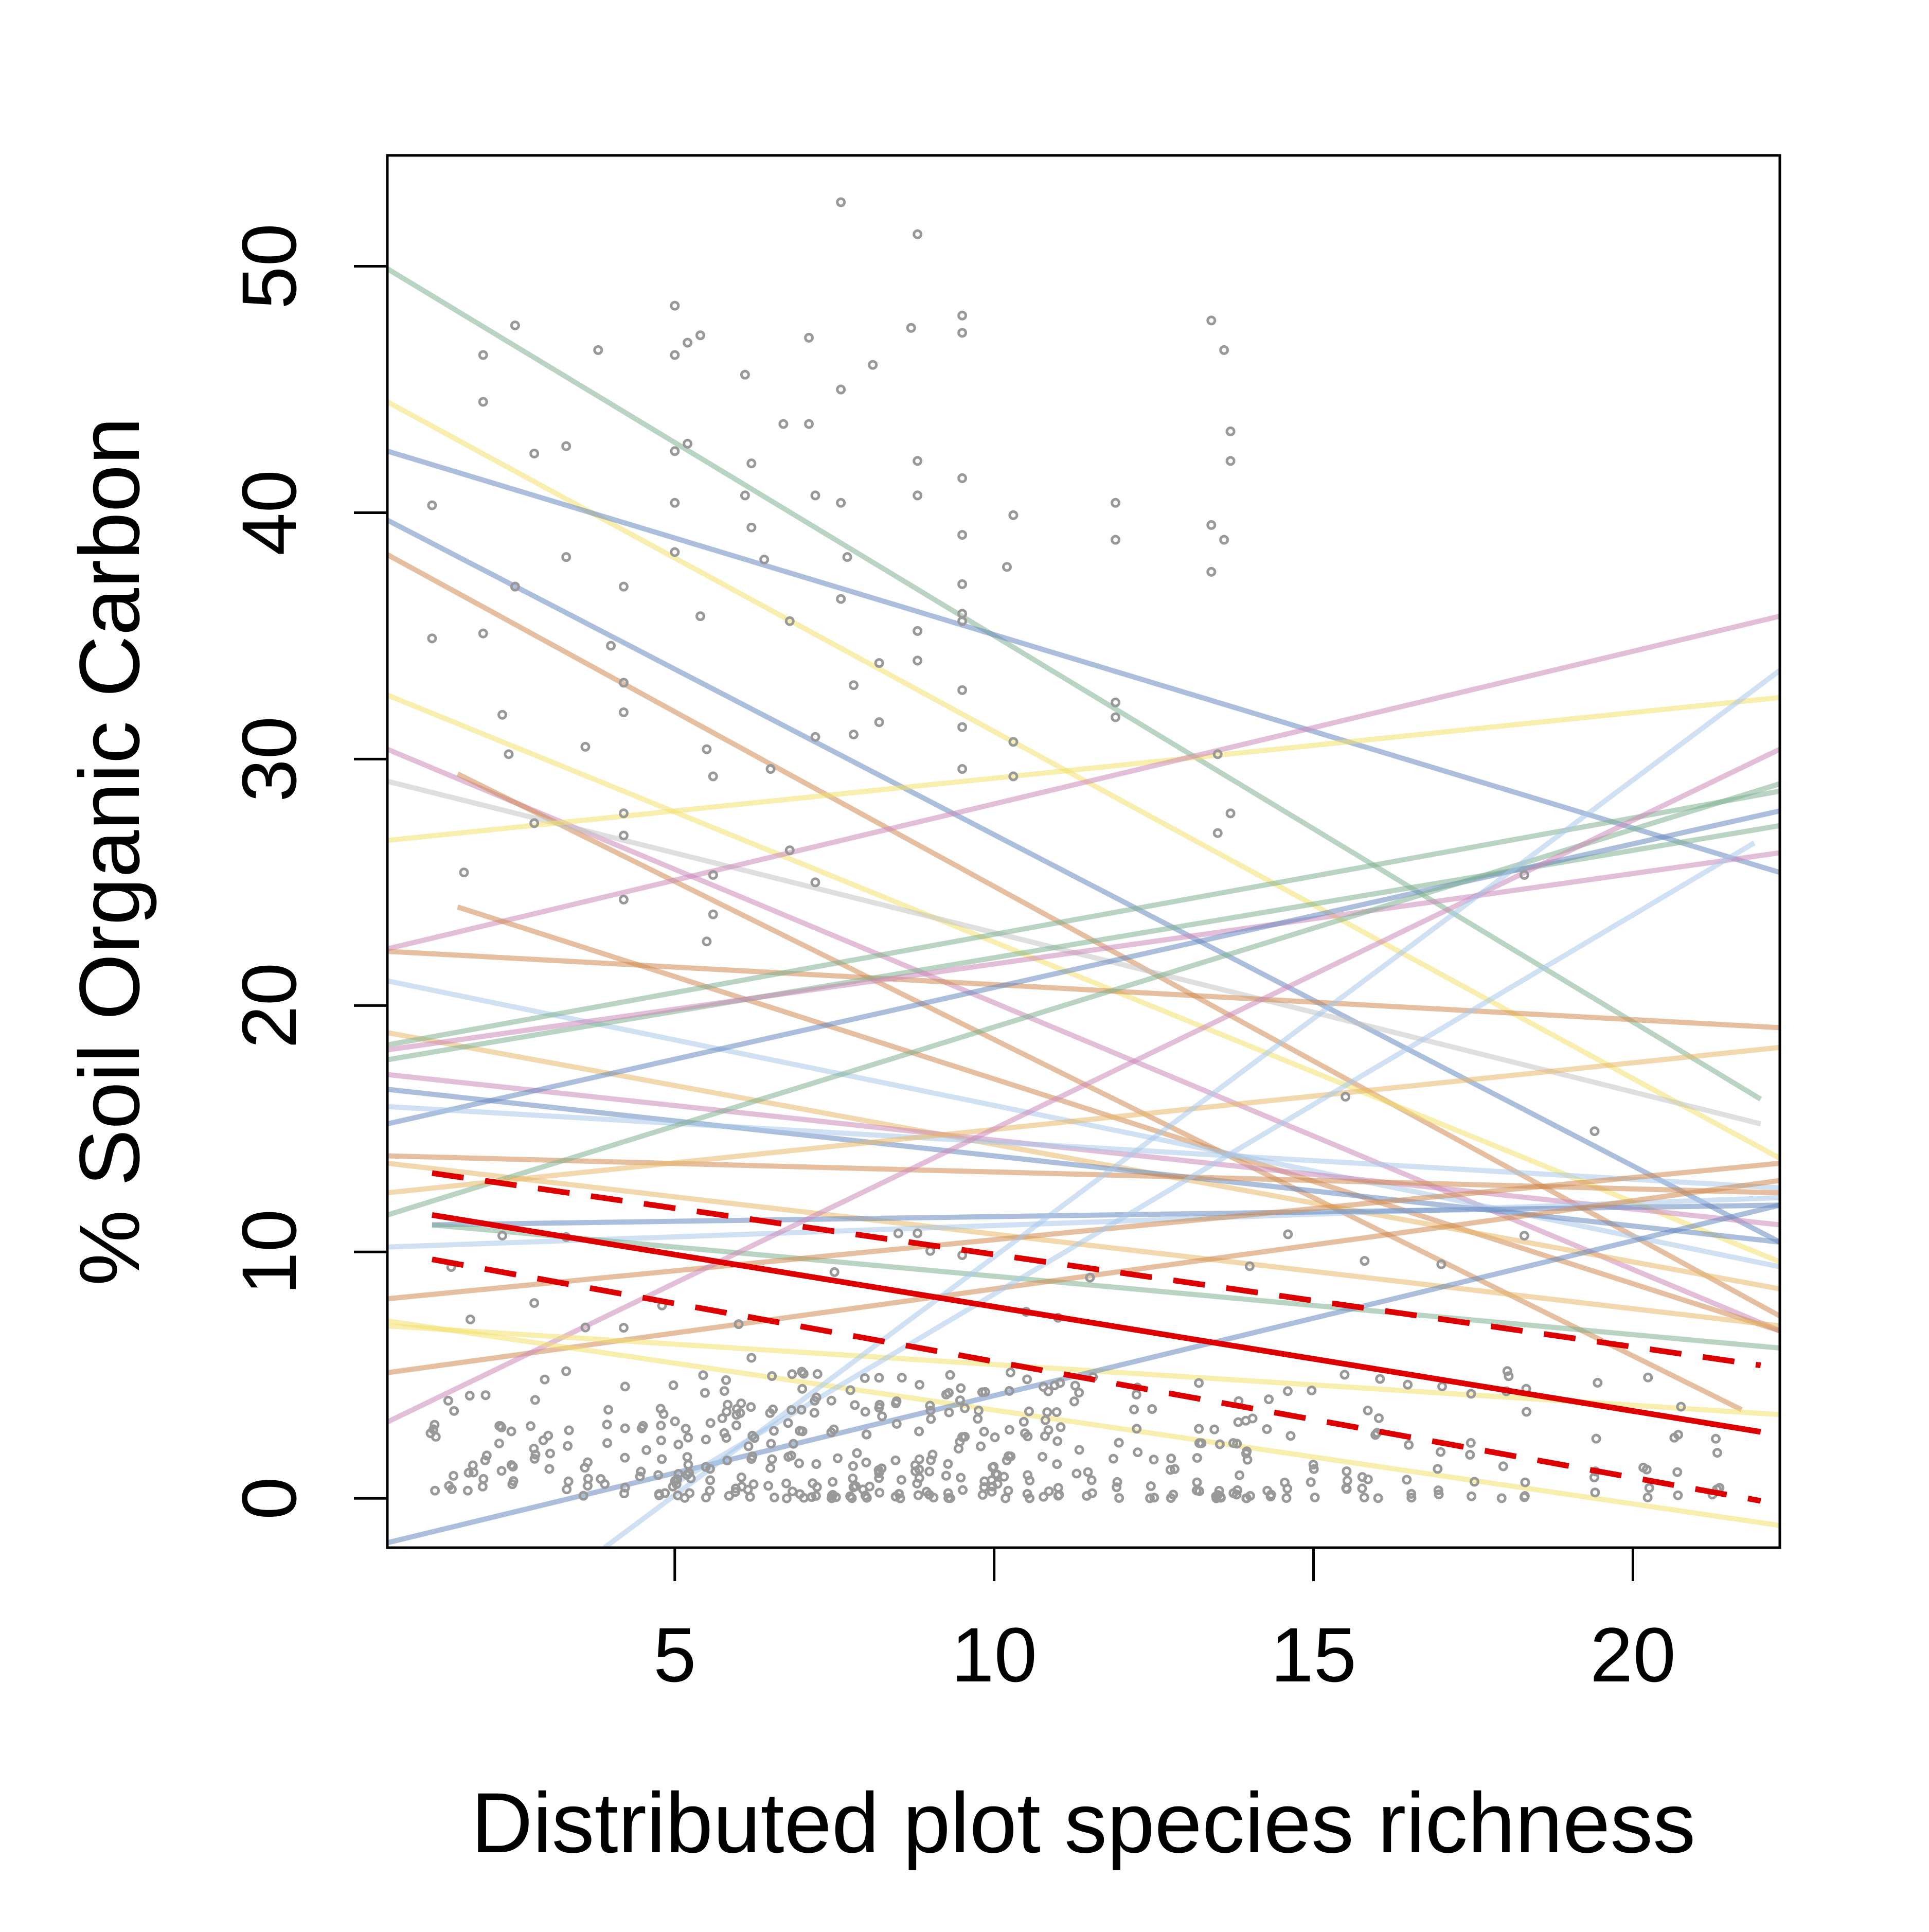 The height and width of the screenshot is (1932, 1929). I want to click on y-tick-label-10: 10, so click(269, 1252).